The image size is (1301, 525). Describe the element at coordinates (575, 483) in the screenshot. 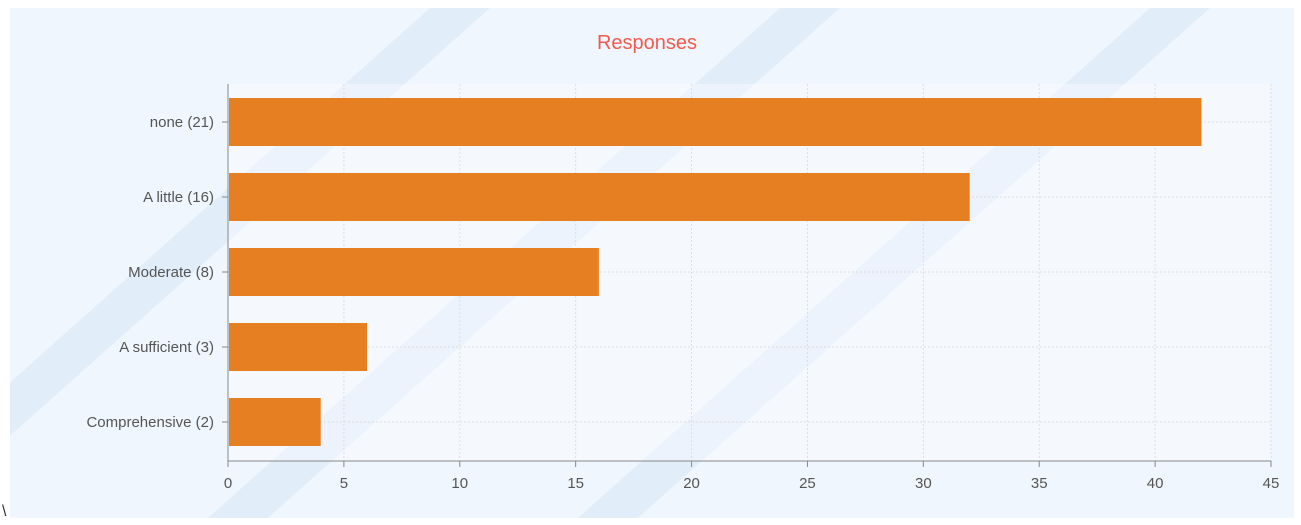

I see `x-tick-label: 15` at that location.